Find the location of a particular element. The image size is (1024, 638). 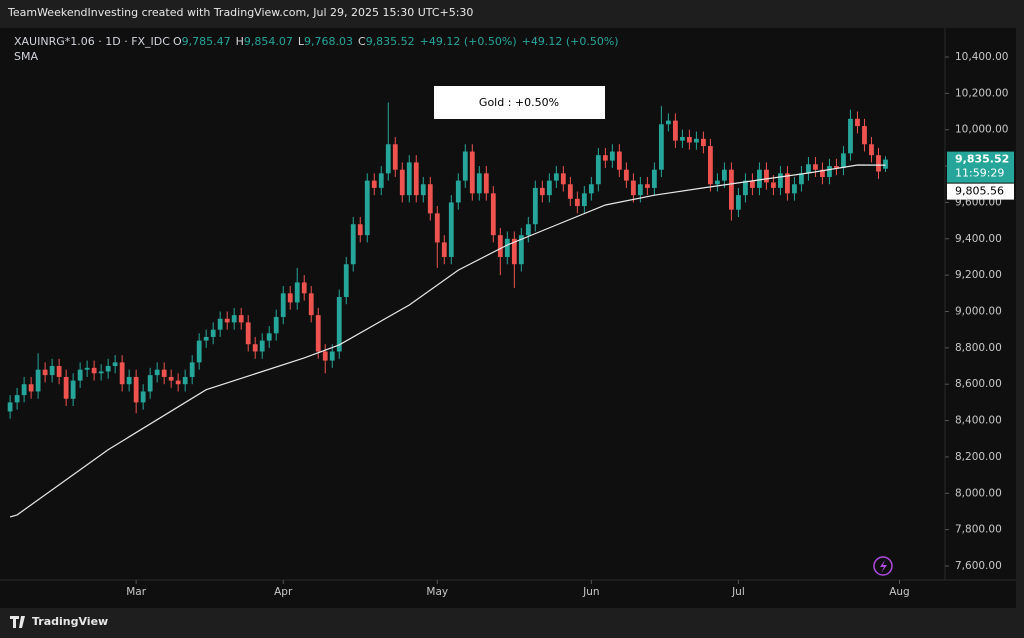

footer-brand: TradingView is located at coordinates (70, 621).